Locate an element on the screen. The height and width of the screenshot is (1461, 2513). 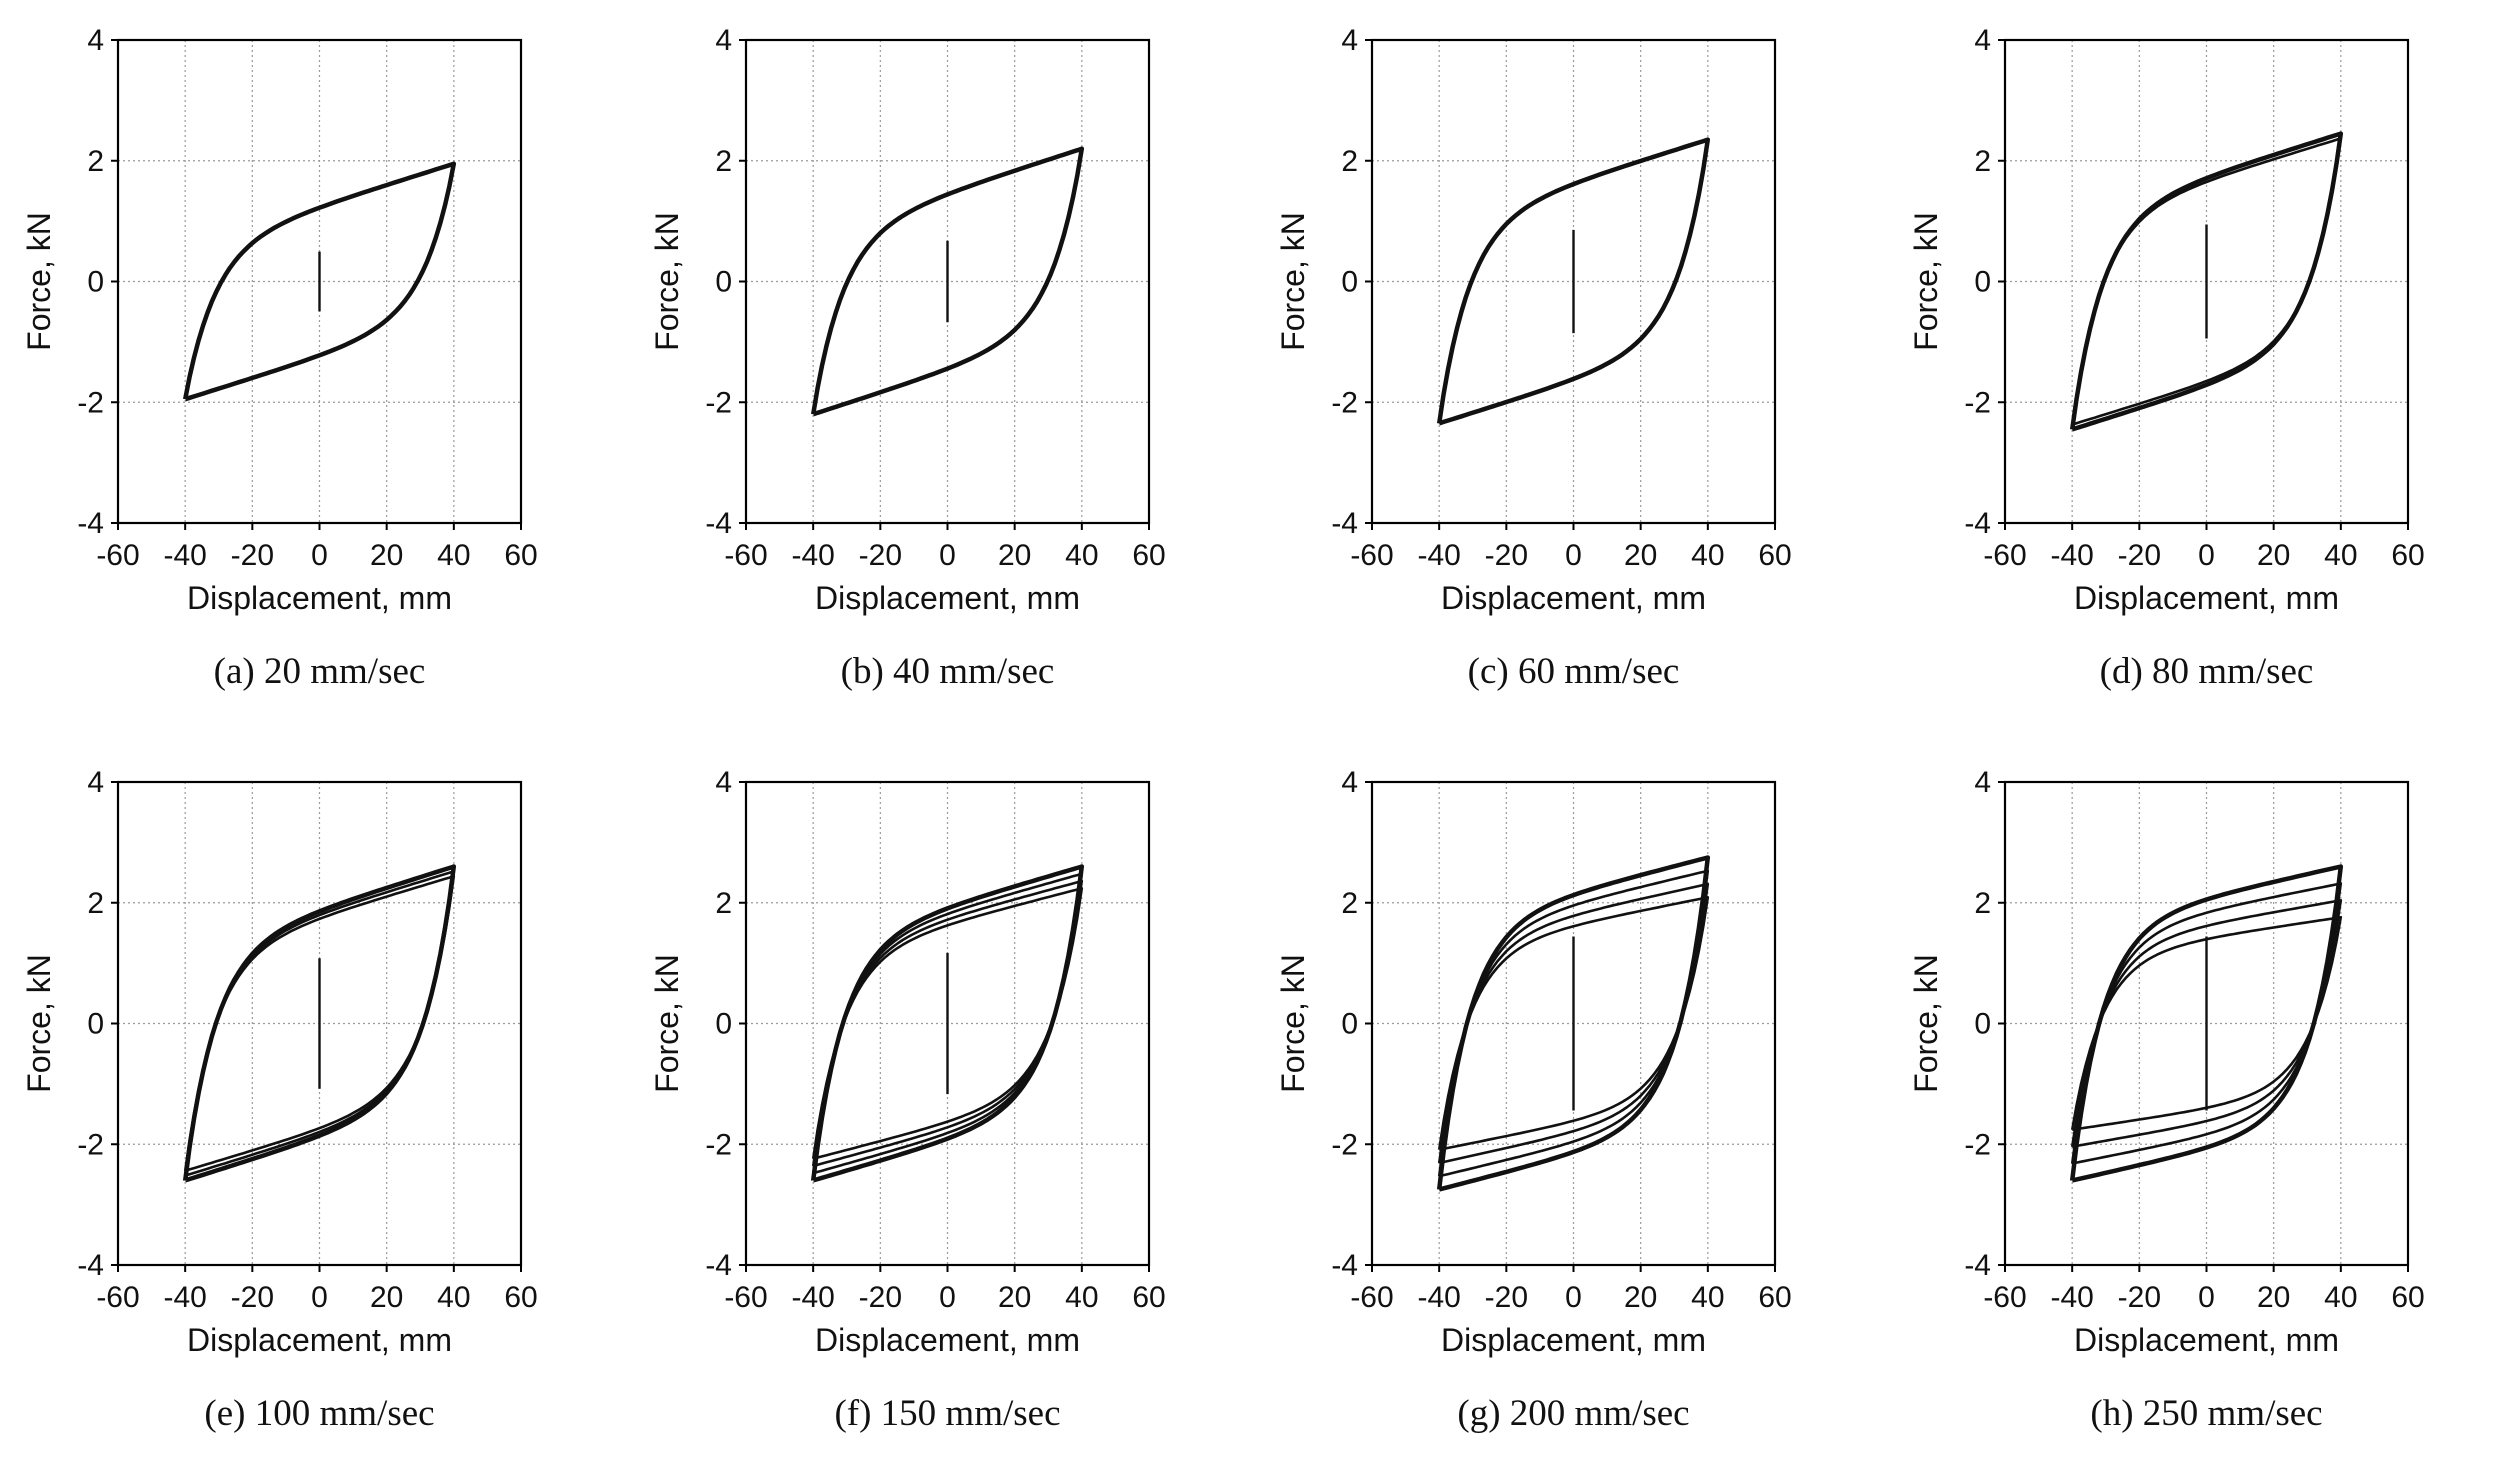
panel-caption: (g) 200 mm/sec is located at coordinates (1573, 1413).